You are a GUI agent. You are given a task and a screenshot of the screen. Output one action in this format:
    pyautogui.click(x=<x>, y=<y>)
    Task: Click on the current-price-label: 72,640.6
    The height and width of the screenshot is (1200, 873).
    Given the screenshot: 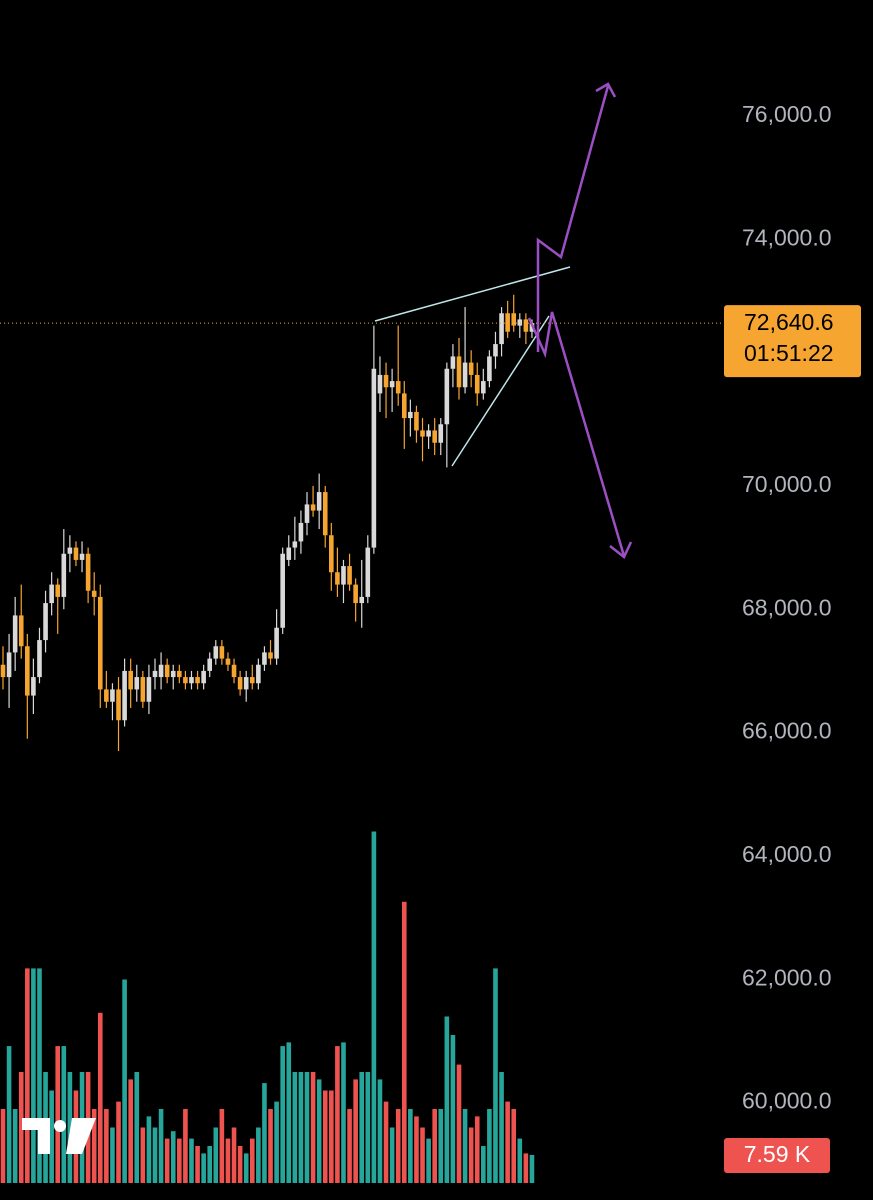 What is the action you would take?
    pyautogui.click(x=789, y=322)
    